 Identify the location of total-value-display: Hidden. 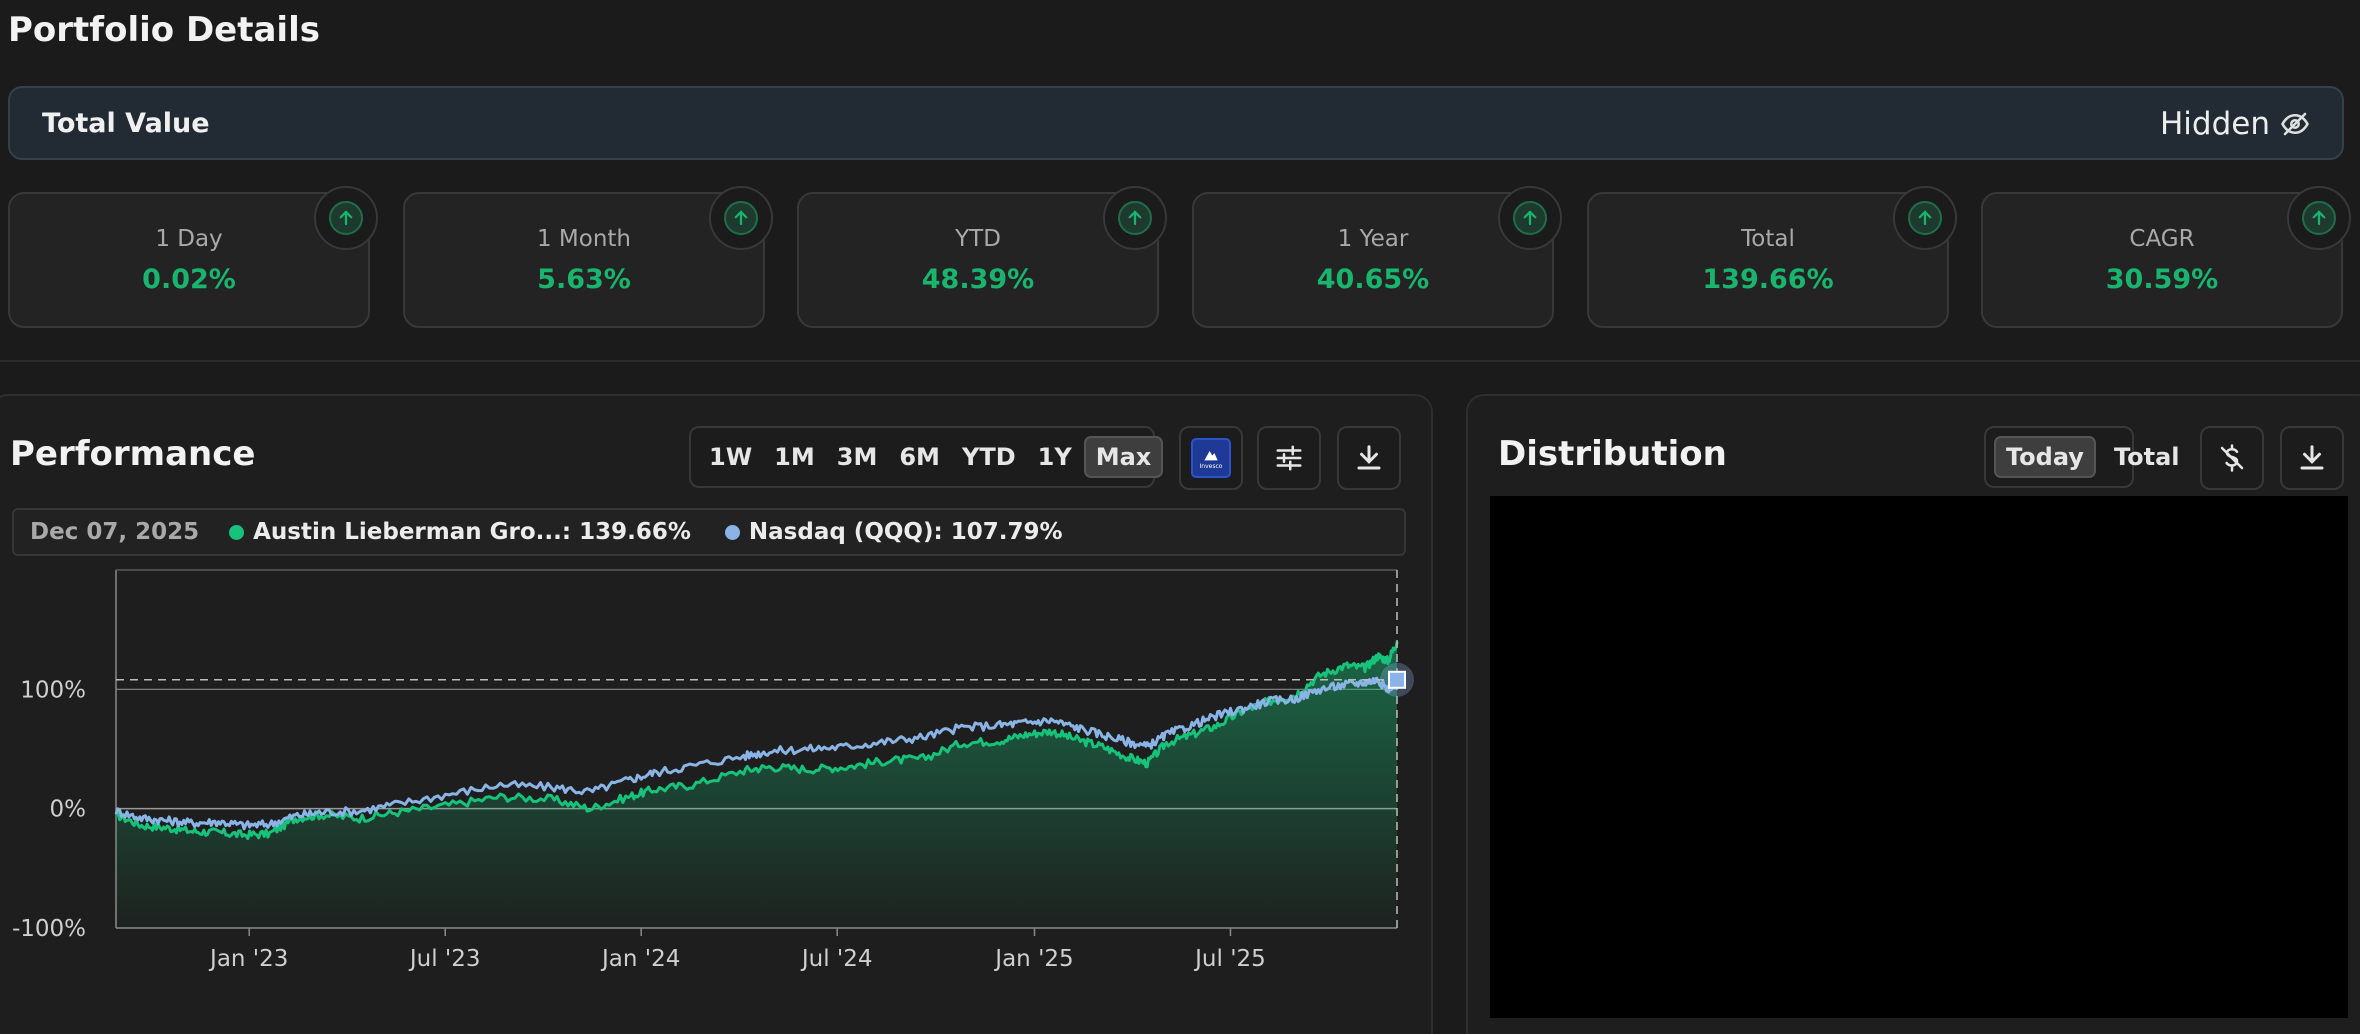
(2235, 124).